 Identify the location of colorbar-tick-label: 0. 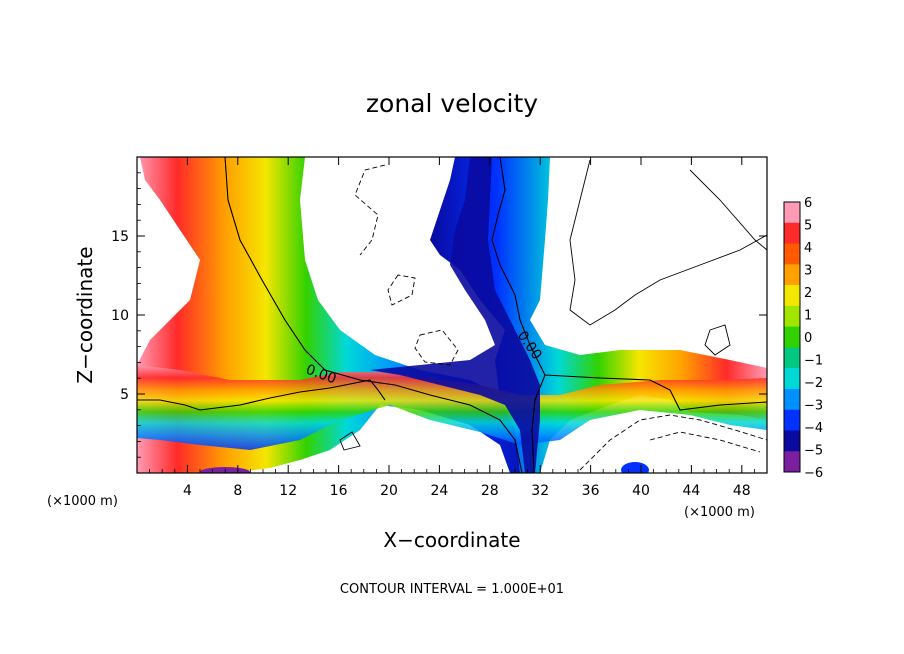
(808, 338).